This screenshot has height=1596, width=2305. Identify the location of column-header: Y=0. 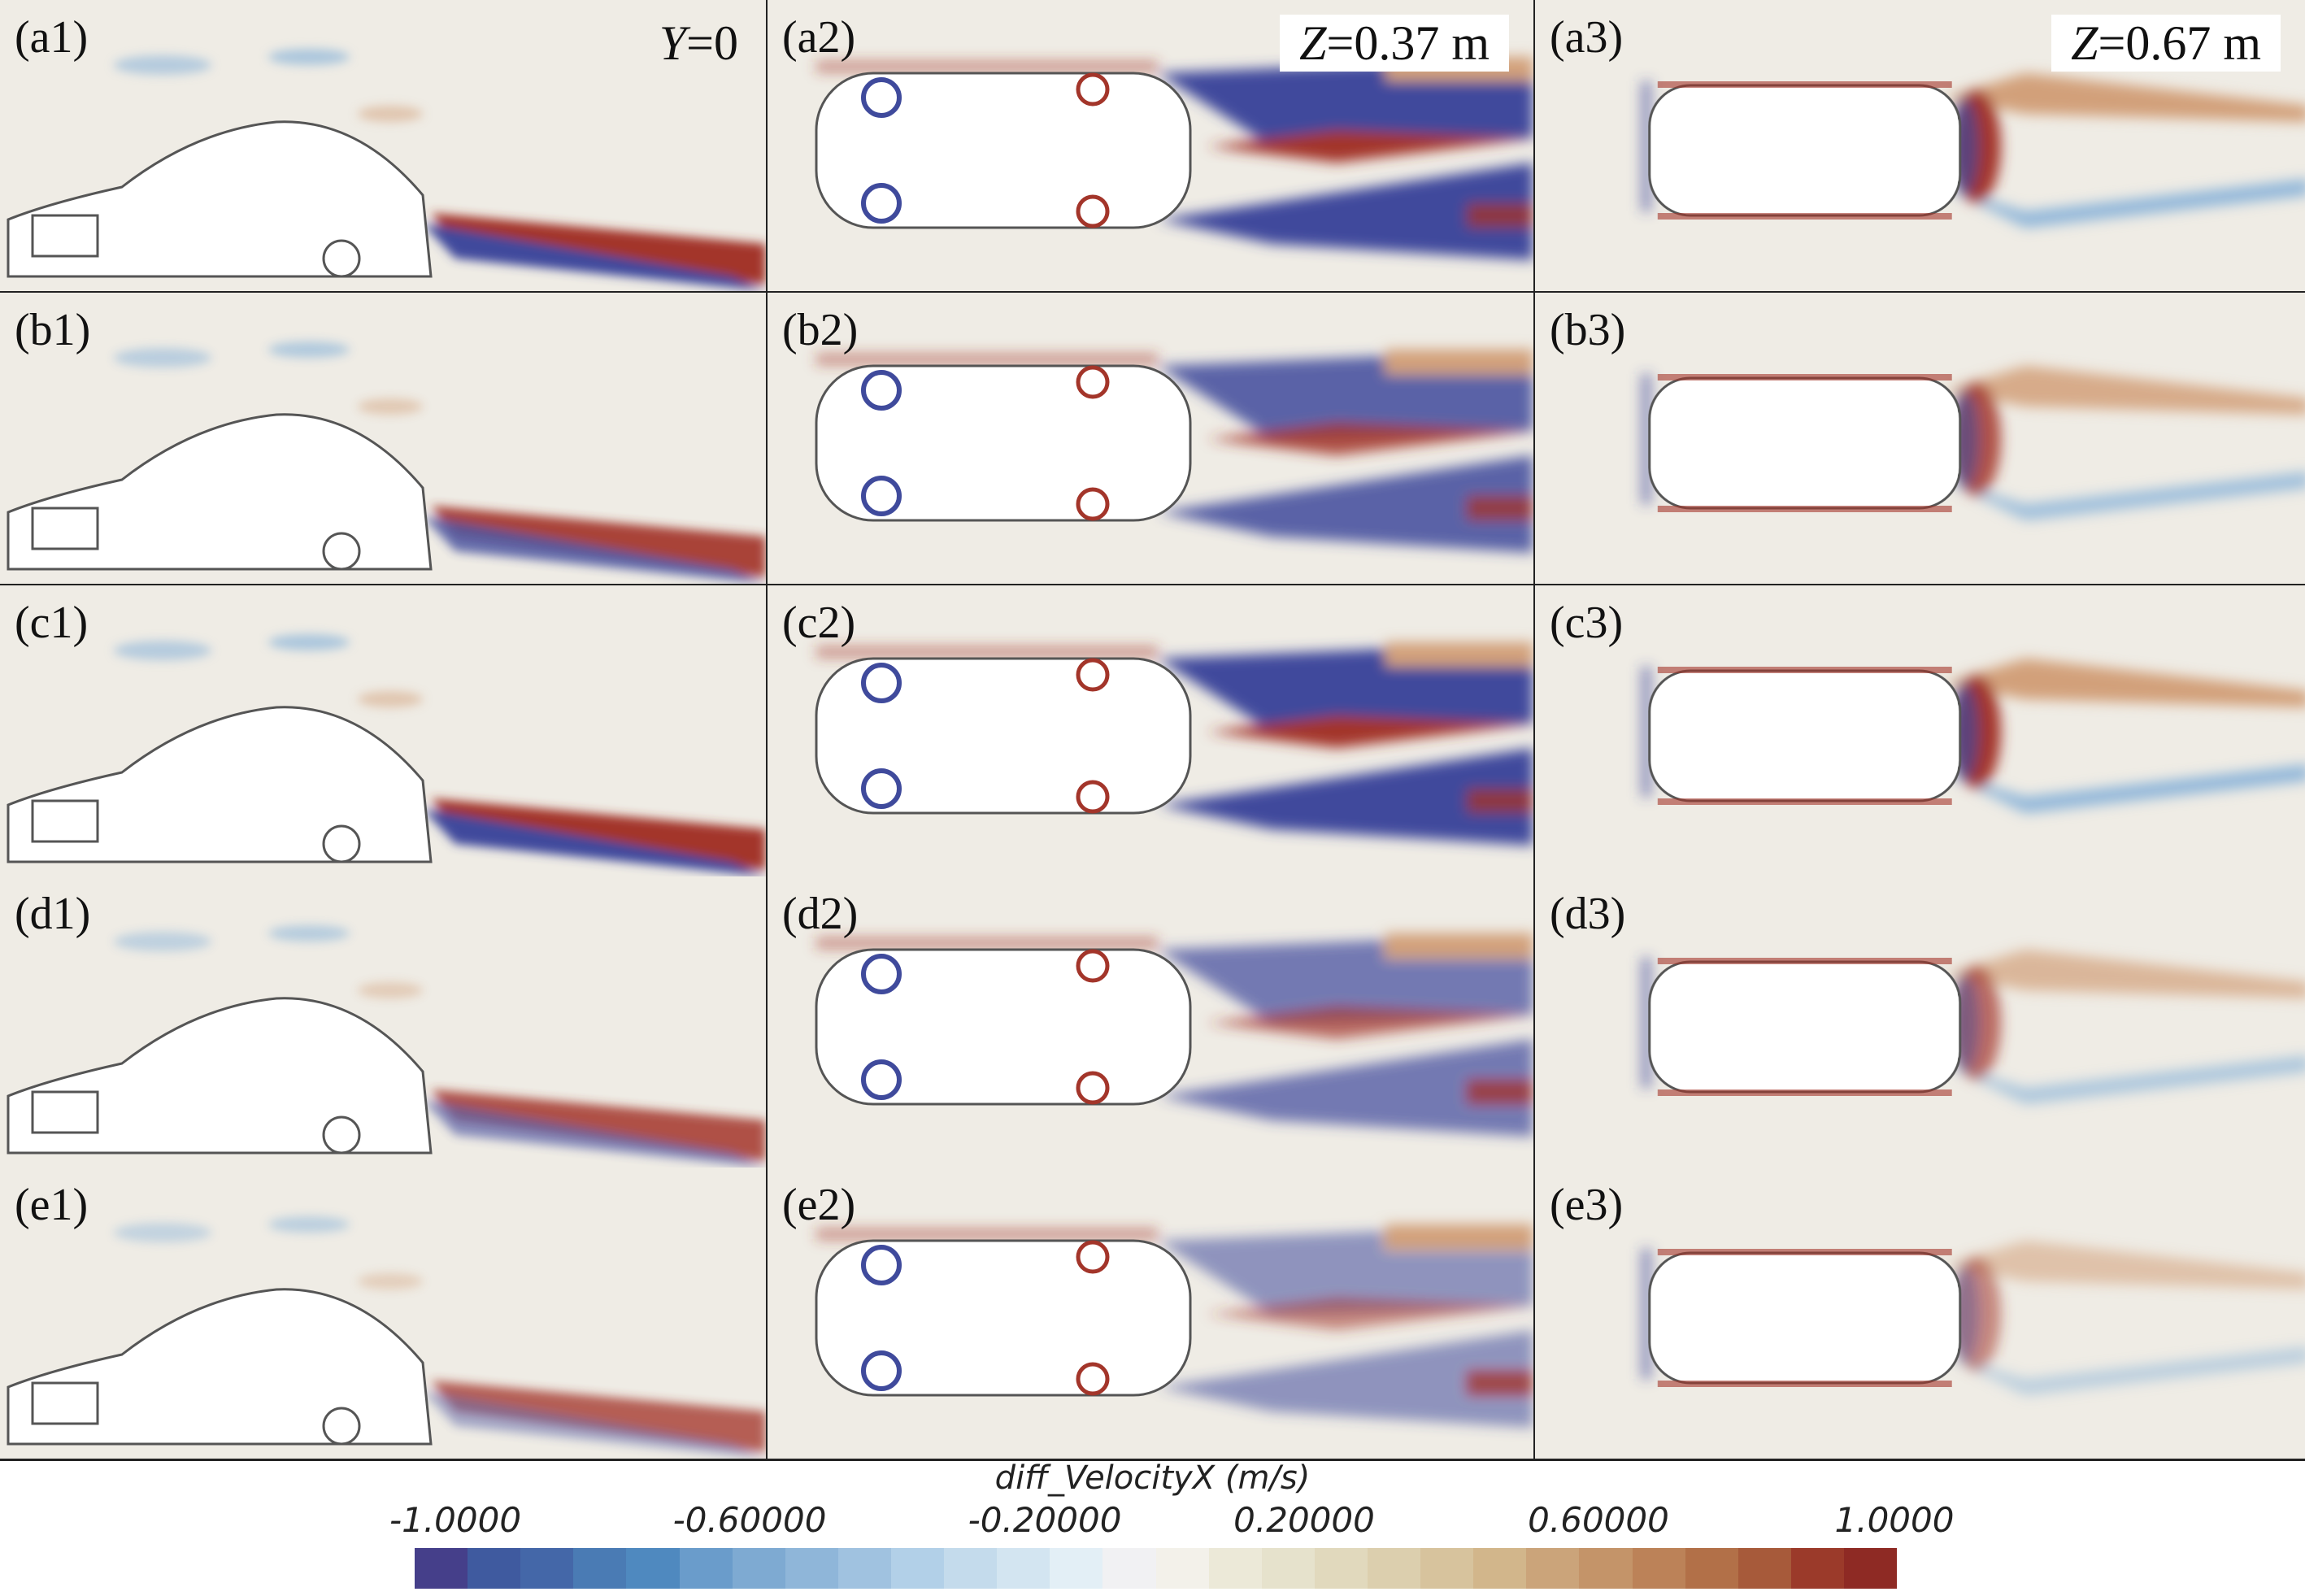
(699, 44).